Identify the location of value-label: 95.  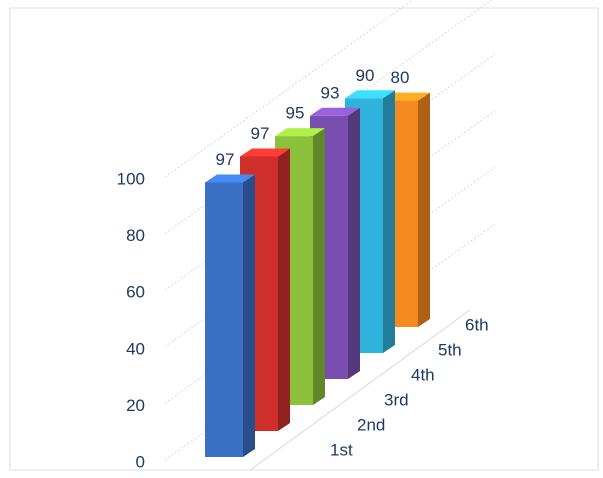
(295, 113).